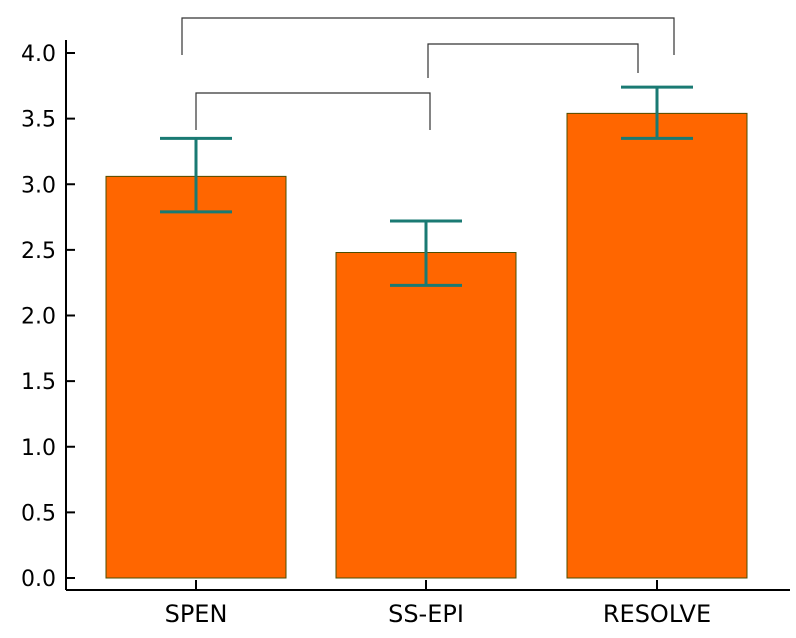 The image size is (796, 638). Describe the element at coordinates (313, 111) in the screenshot. I see `bracket-spen-ssepi` at that location.